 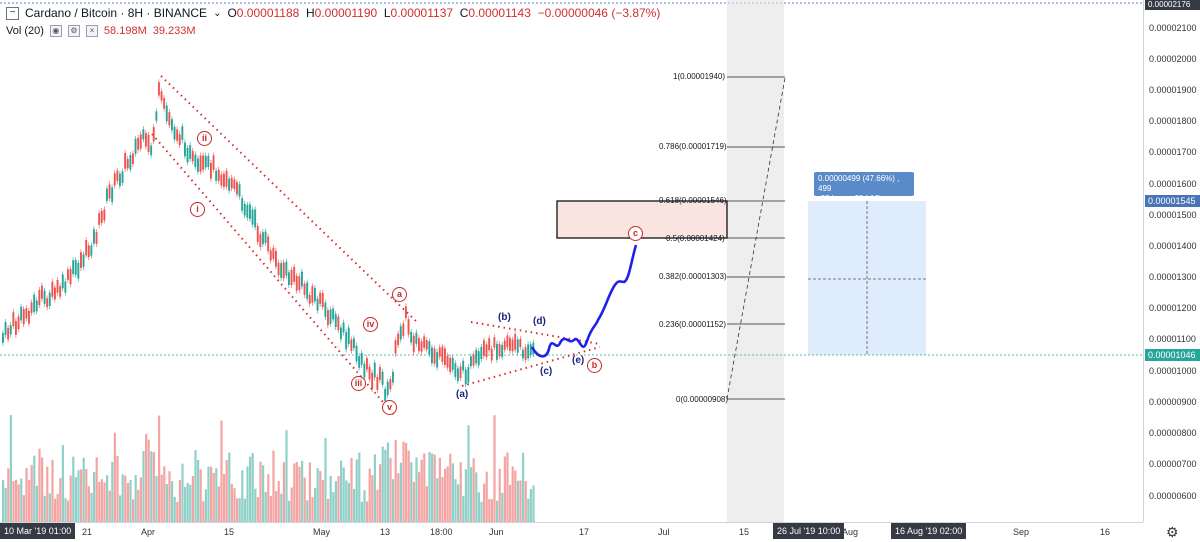 I want to click on gear-icon: ⚙, so click(x=1172, y=532).